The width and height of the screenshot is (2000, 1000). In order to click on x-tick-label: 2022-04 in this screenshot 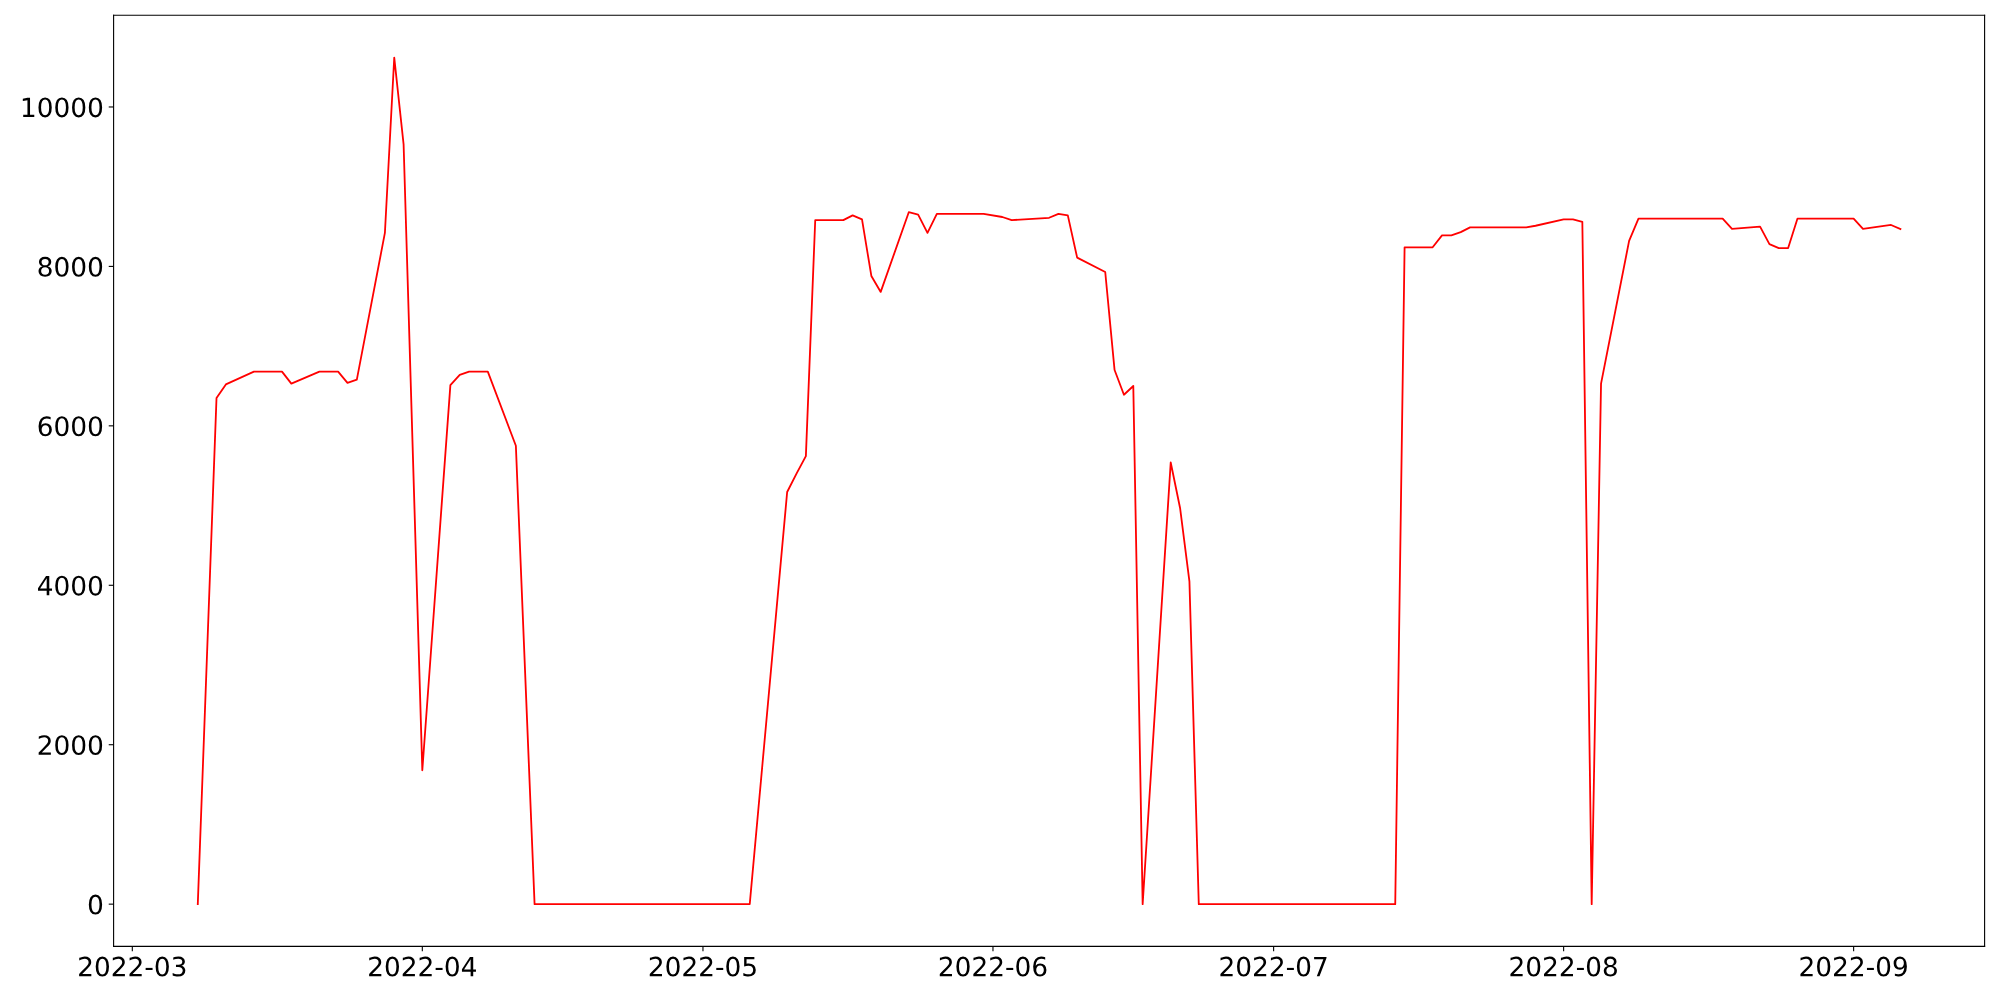, I will do `click(422, 966)`.